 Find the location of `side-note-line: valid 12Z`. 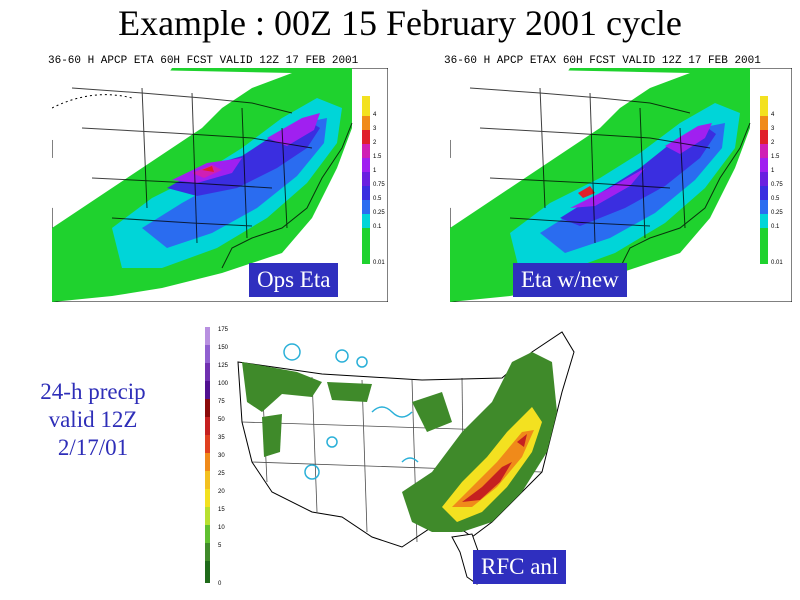

side-note-line: valid 12Z is located at coordinates (93, 419).